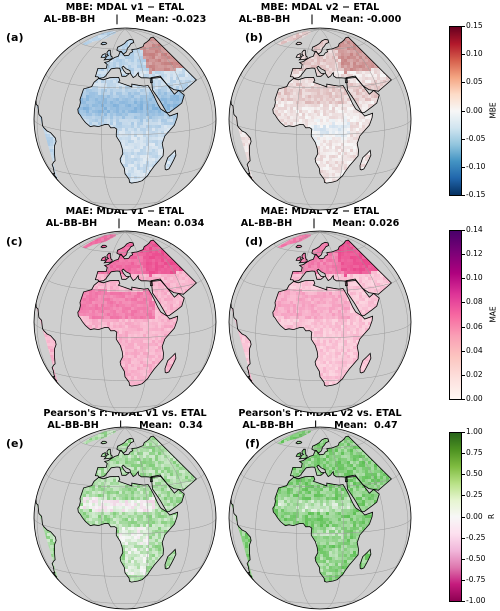 The image size is (500, 611). What do you see at coordinates (493, 314) in the screenshot?
I see `colorbar-mae-label: MAE` at bounding box center [493, 314].